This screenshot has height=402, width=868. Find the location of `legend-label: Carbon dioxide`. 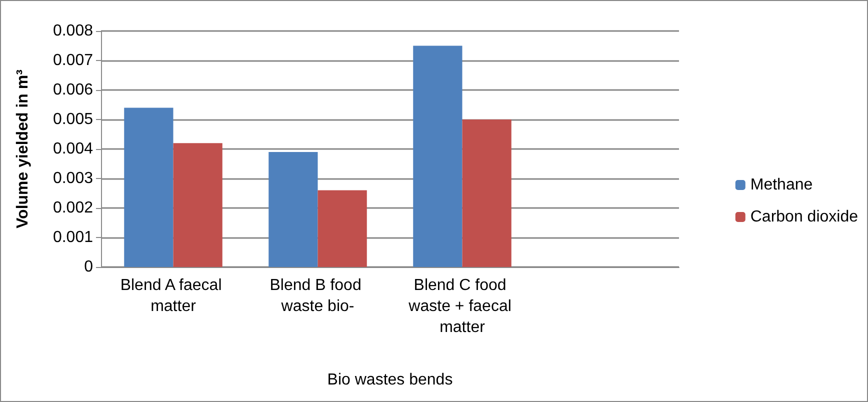

legend-label: Carbon dioxide is located at coordinates (804, 217).